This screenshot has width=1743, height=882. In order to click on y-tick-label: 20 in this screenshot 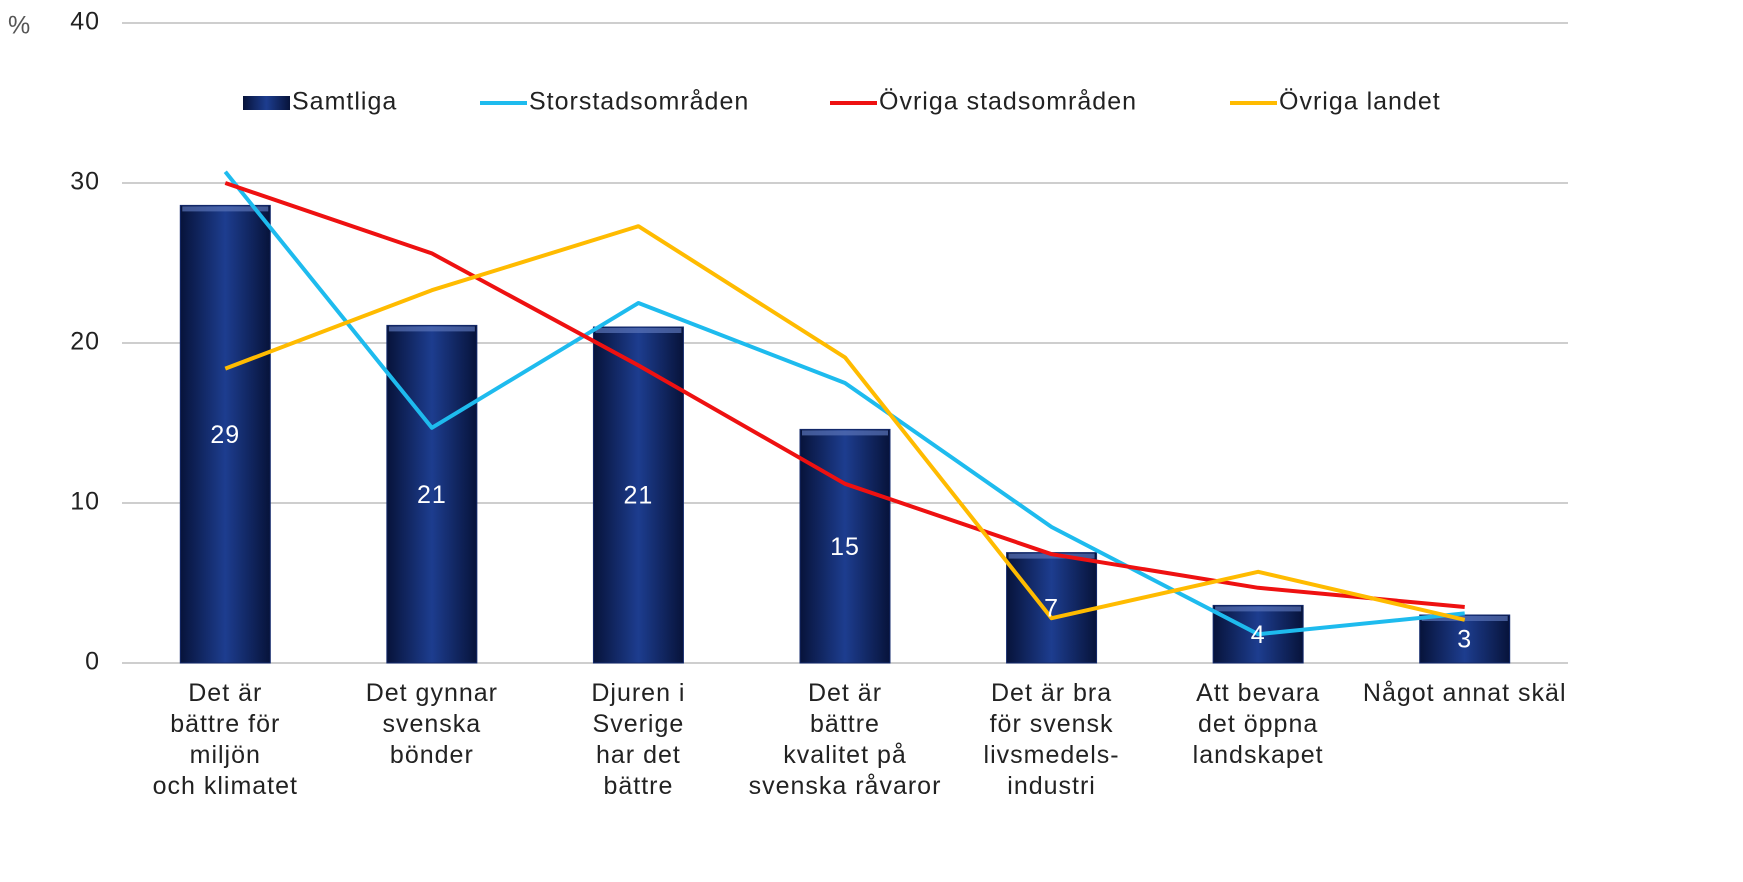, I will do `click(85, 342)`.